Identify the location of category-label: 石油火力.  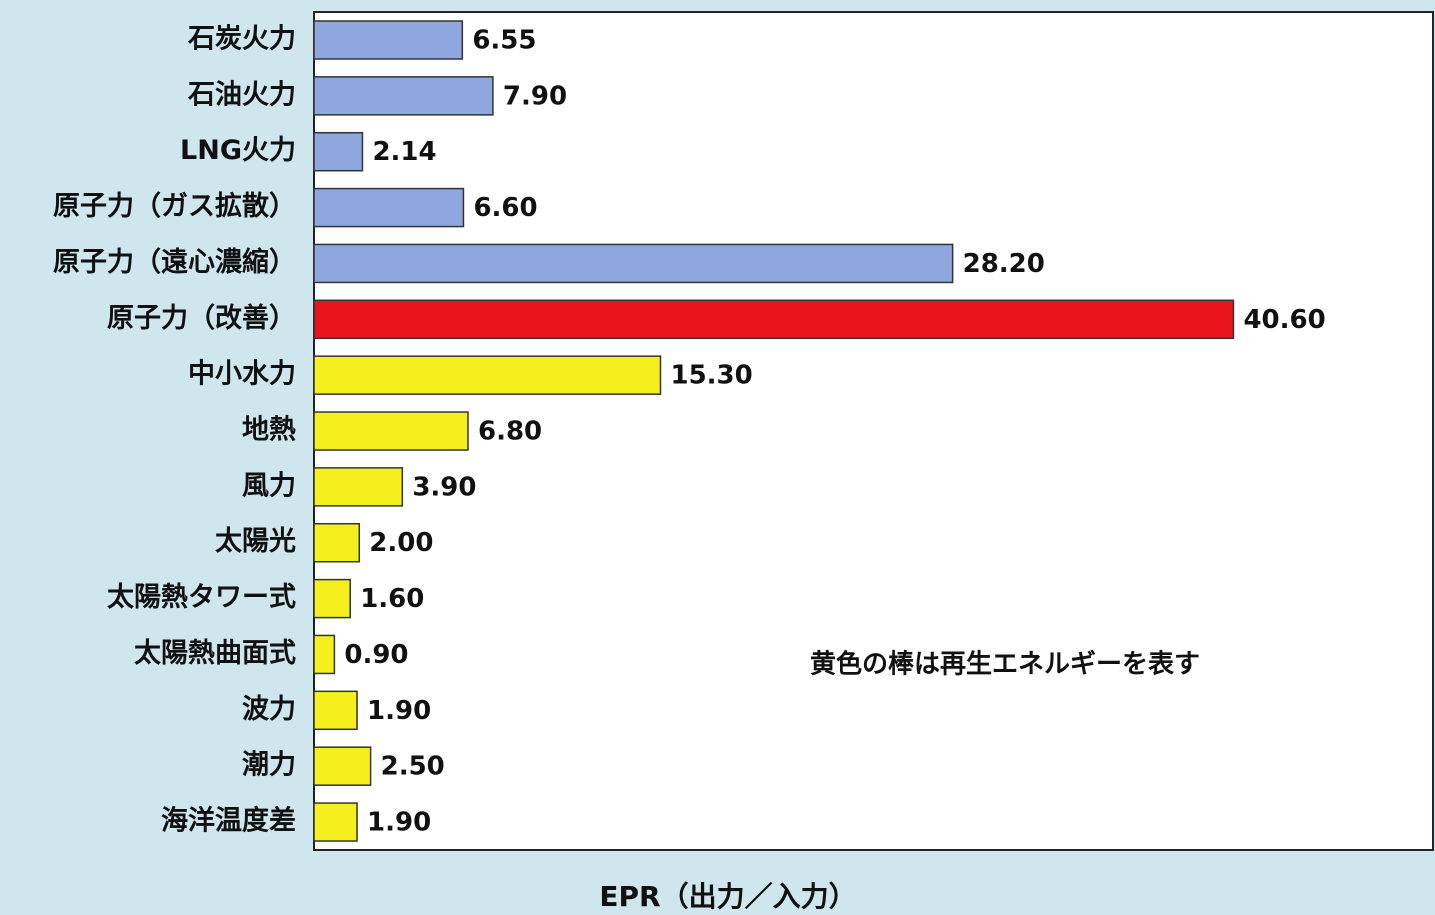
(241, 94).